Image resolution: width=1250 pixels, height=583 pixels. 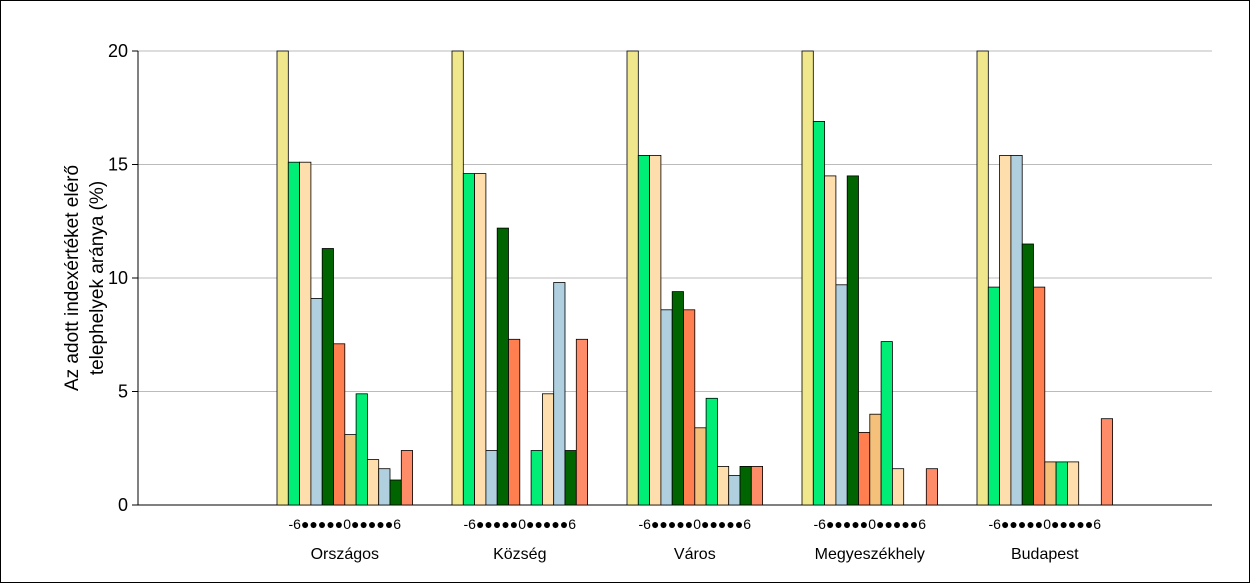 What do you see at coordinates (695, 554) in the screenshot?
I see `category-label: Város` at bounding box center [695, 554].